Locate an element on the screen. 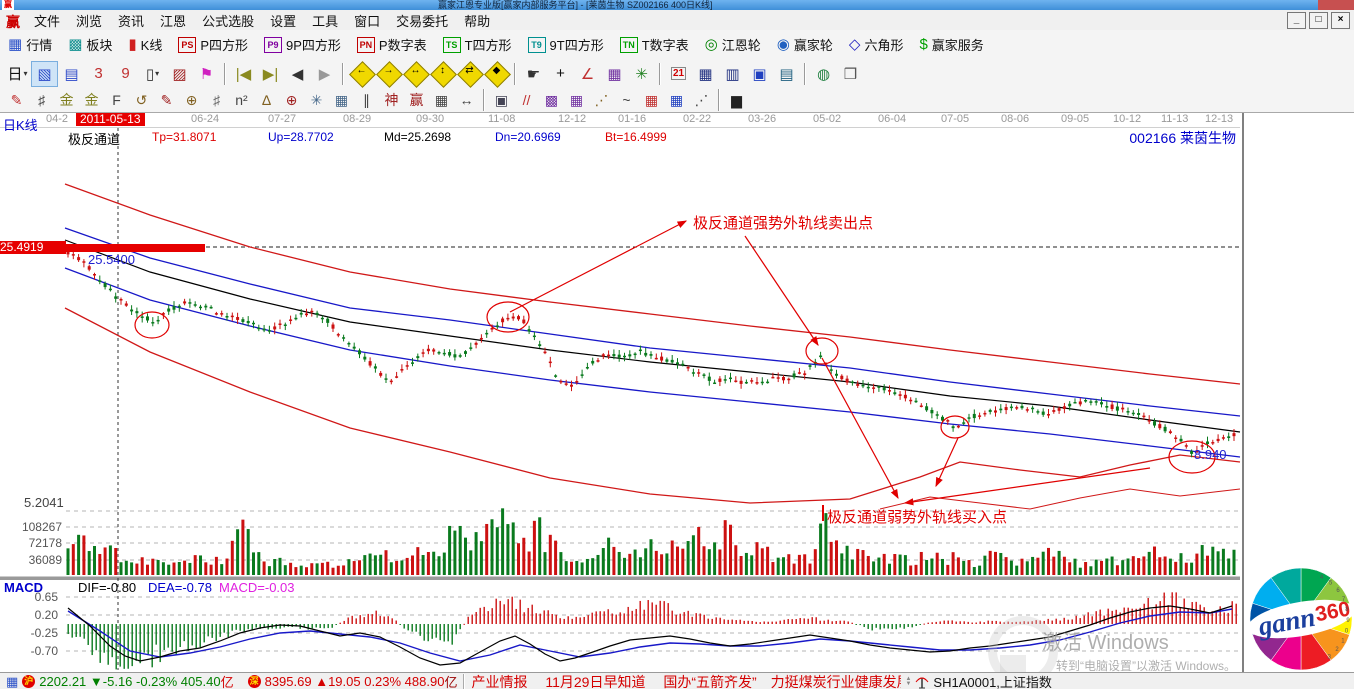  tool-brush-2: ✎ is located at coordinates (166, 99).